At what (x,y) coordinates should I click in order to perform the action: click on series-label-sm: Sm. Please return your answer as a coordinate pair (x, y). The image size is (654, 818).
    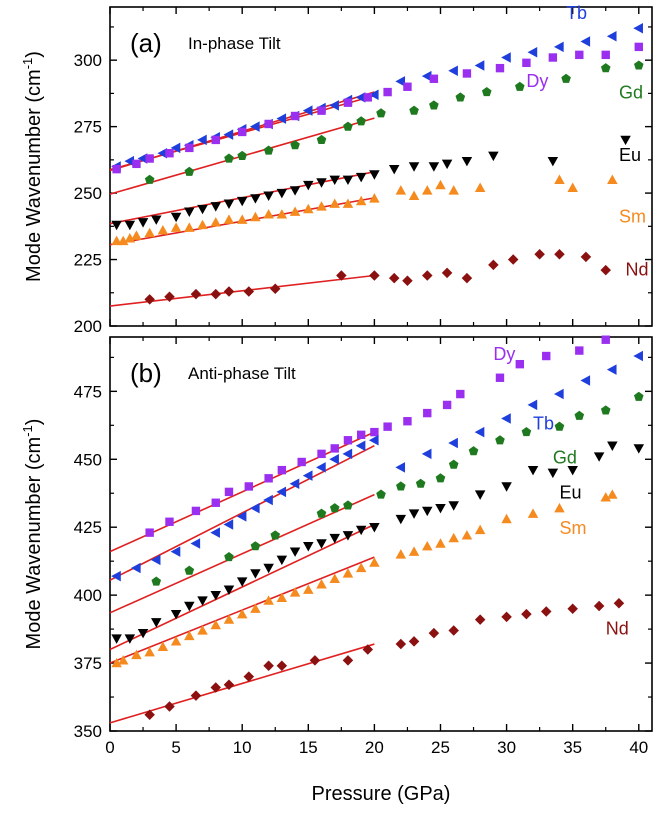
    Looking at the image, I should click on (572, 528).